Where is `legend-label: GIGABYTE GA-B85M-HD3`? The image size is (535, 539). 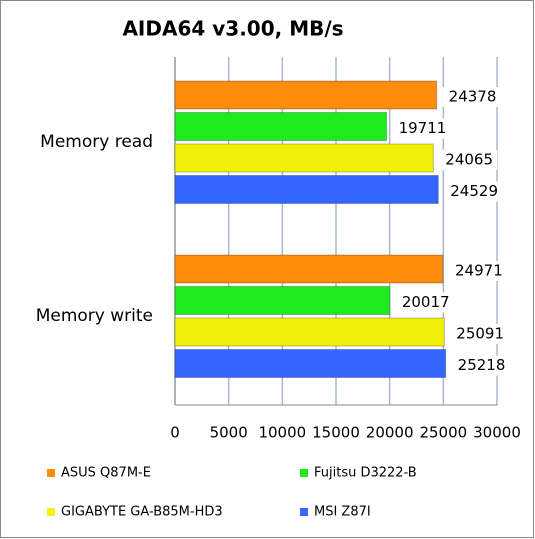
legend-label: GIGABYTE GA-B85M-HD3 is located at coordinates (142, 512).